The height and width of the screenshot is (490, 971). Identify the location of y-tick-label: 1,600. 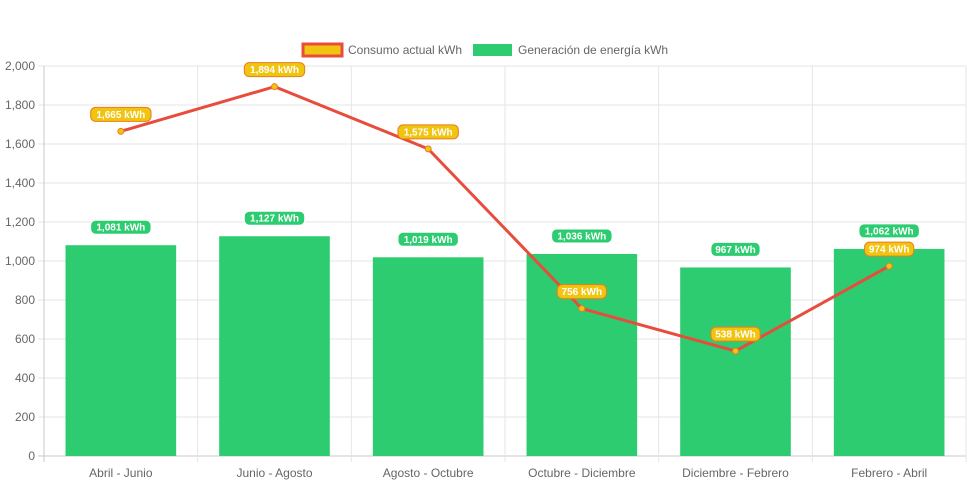
(20, 144).